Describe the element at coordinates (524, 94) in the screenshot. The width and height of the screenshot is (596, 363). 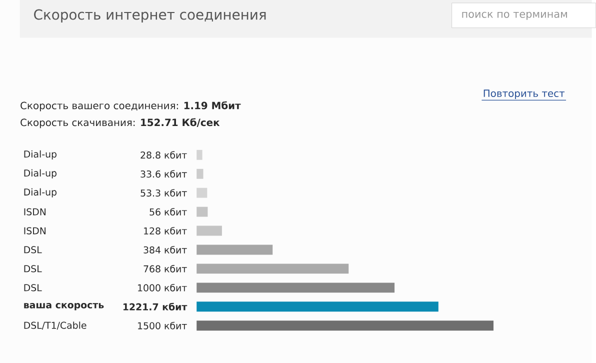
I see `text: Повторить тест` at that location.